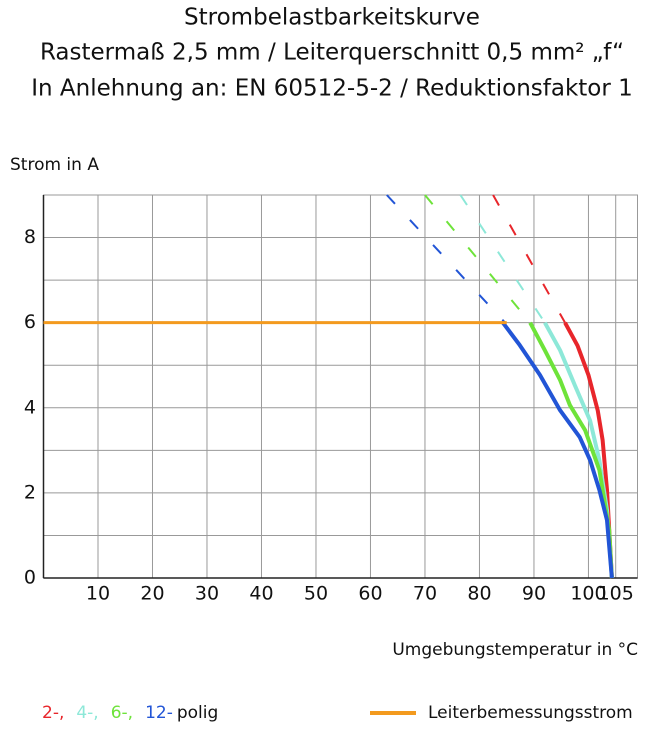 The height and width of the screenshot is (743, 664). What do you see at coordinates (479, 594) in the screenshot?
I see `x-tick-label: 80` at bounding box center [479, 594].